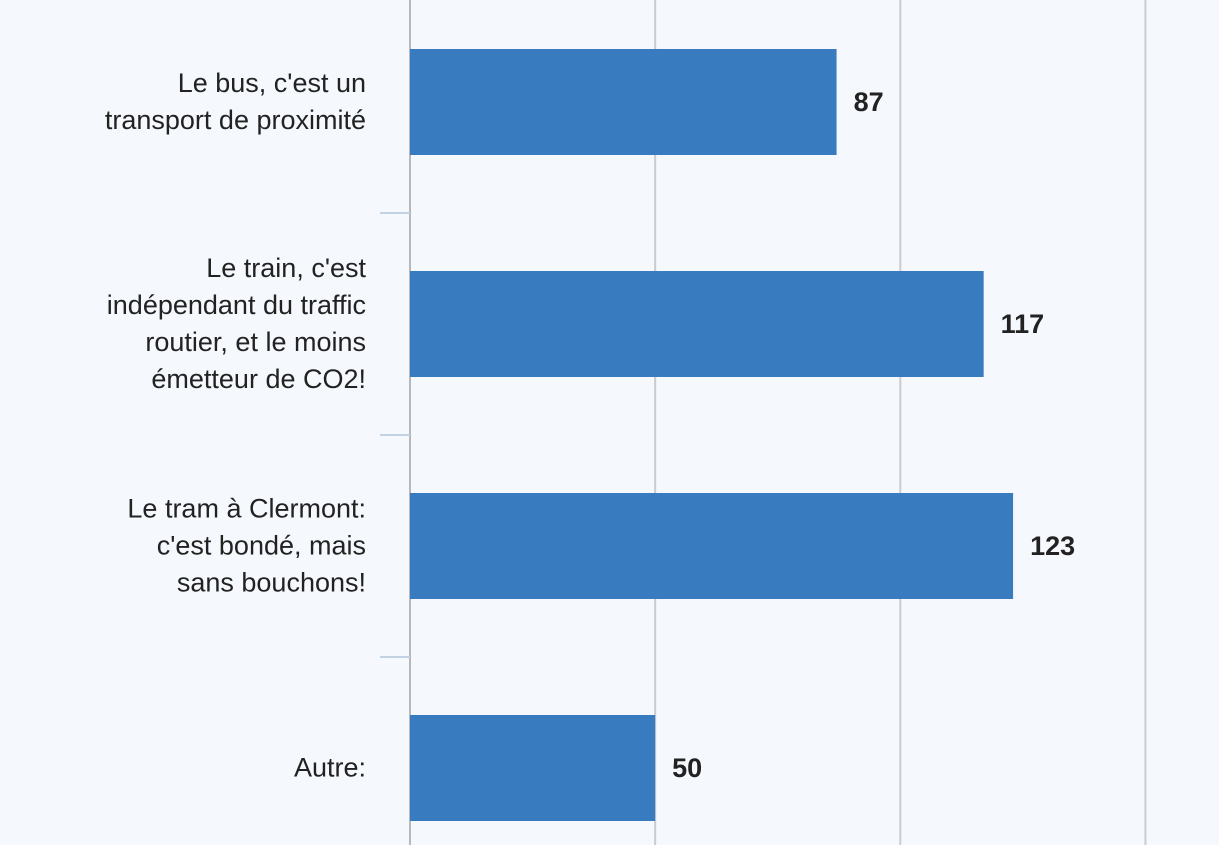 This screenshot has width=1219, height=845. Describe the element at coordinates (687, 768) in the screenshot. I see `data-label: 50` at that location.